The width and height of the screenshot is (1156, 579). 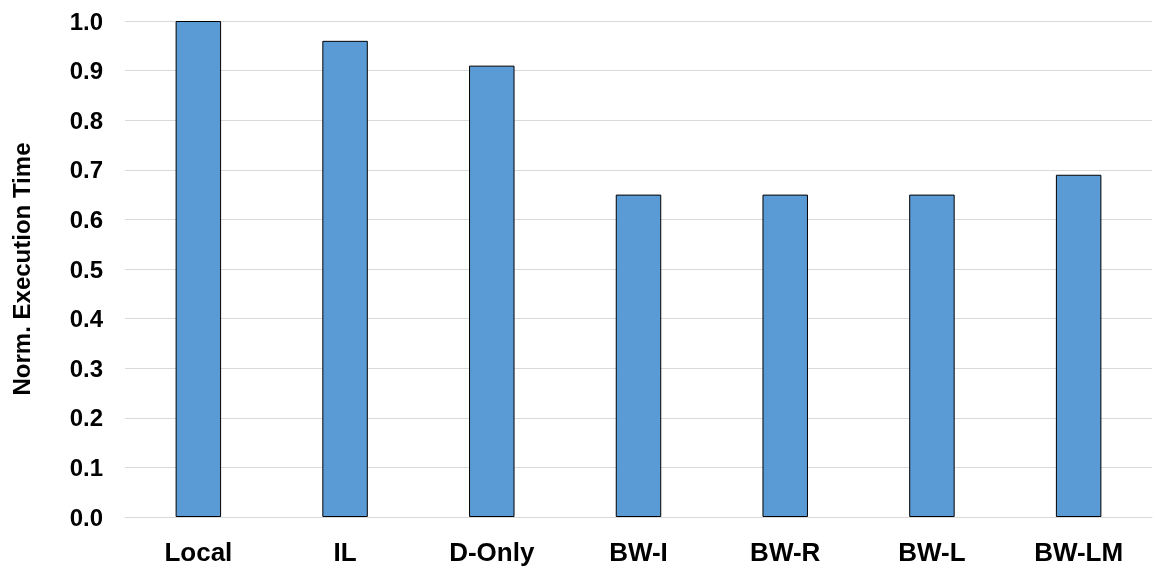 I want to click on x-tick-label: Local, so click(x=198, y=552).